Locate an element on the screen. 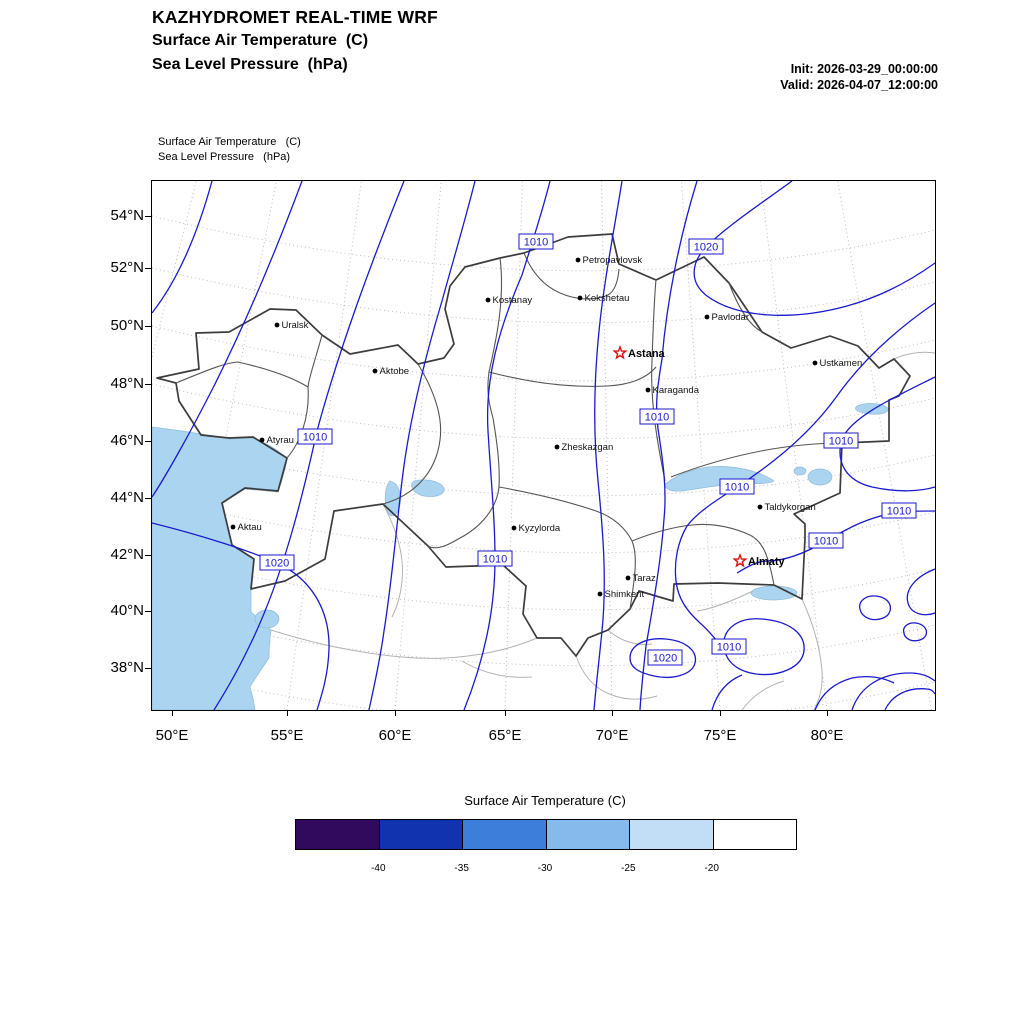 This screenshot has width=1024, height=1024. lat-tick-label: 42°N is located at coordinates (127, 554).